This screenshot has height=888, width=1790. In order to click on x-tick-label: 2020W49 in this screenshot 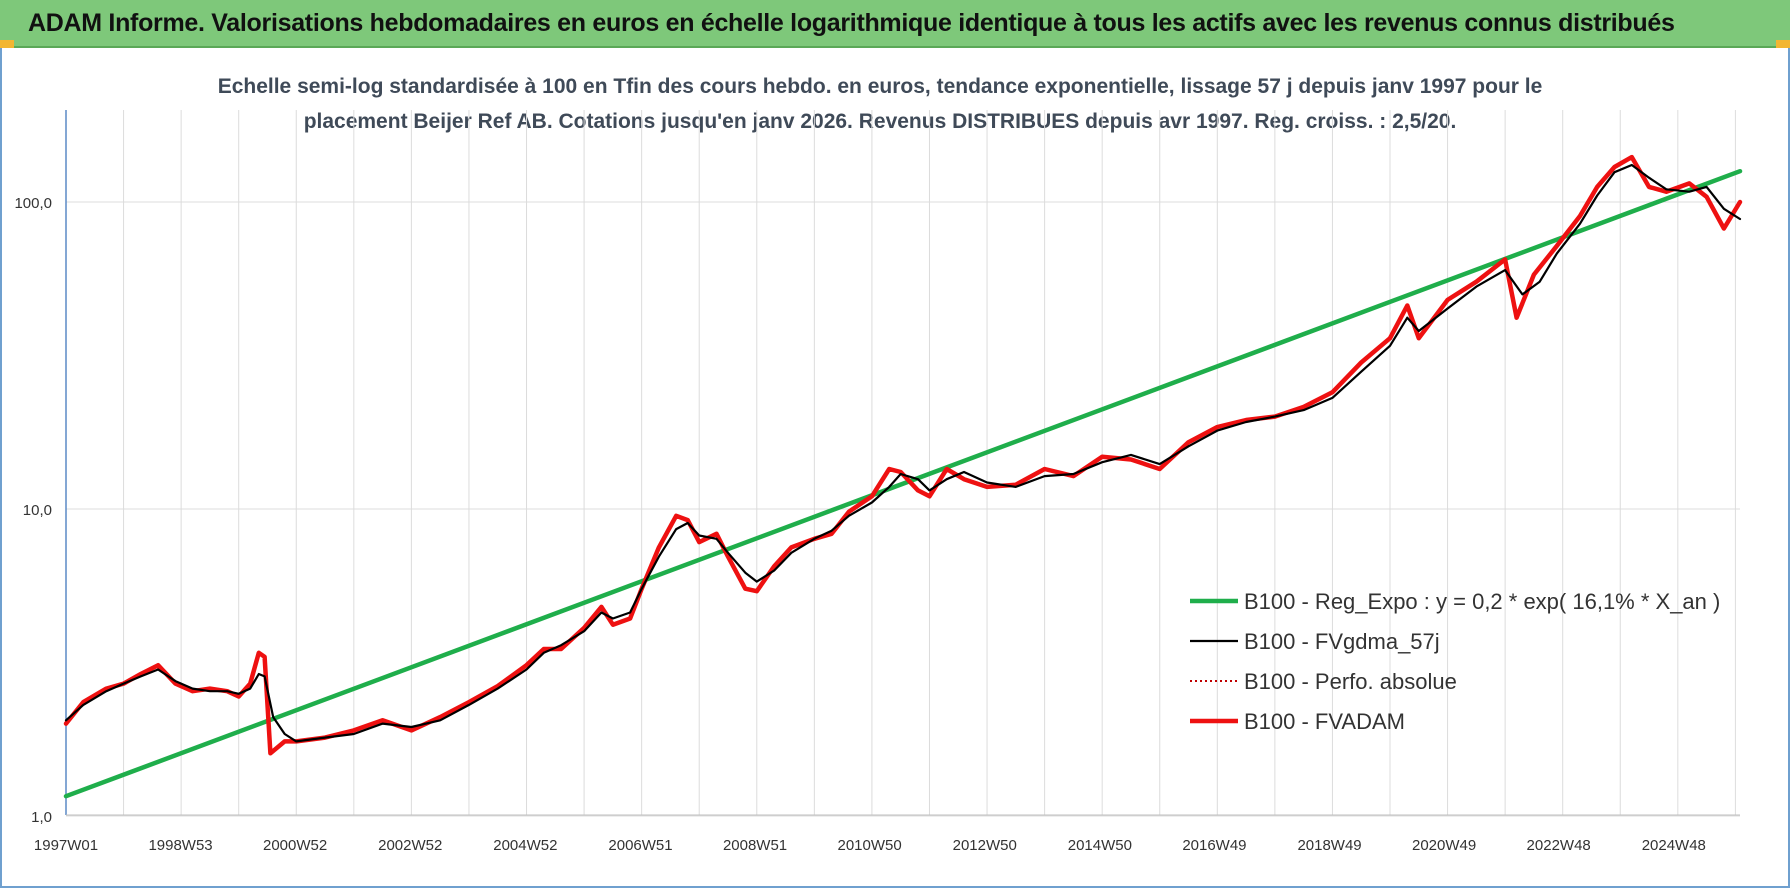, I will do `click(1444, 845)`.